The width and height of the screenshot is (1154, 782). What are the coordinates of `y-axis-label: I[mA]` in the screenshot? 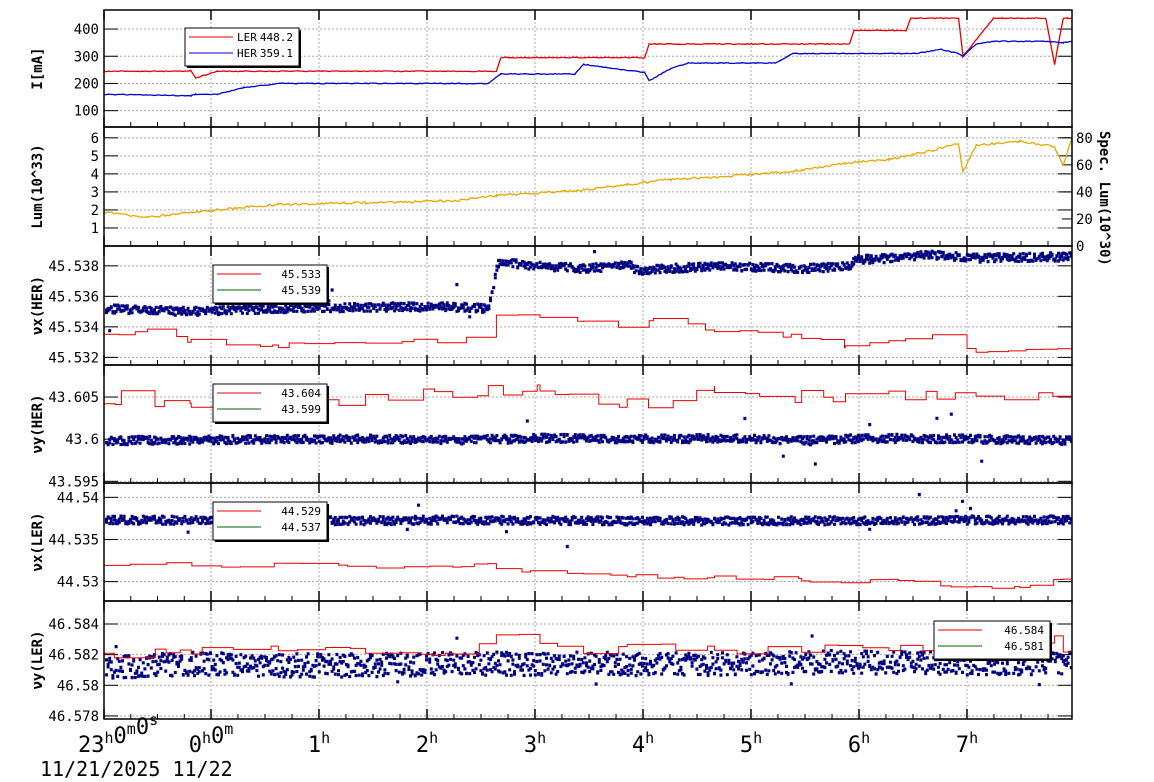 It's located at (38, 68).